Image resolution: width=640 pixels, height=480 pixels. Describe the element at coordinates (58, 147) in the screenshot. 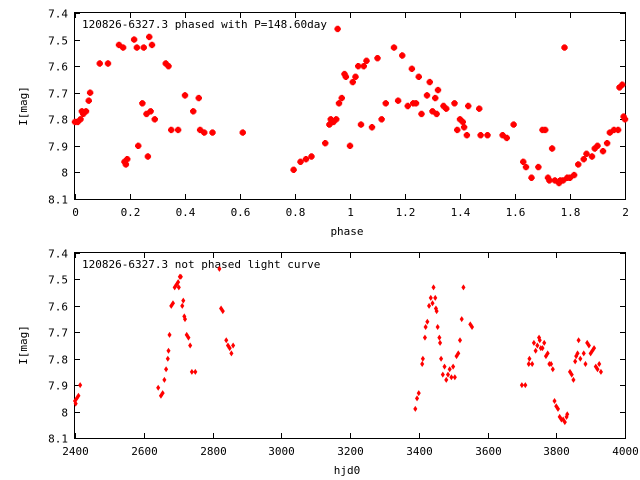

I see `y-tick-label: 7.9` at that location.